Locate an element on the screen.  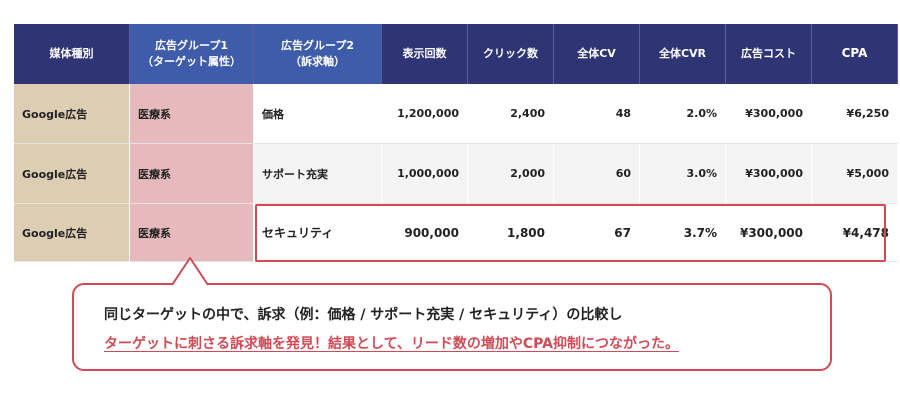
row1-clicks: 2,400 is located at coordinates (511, 114).